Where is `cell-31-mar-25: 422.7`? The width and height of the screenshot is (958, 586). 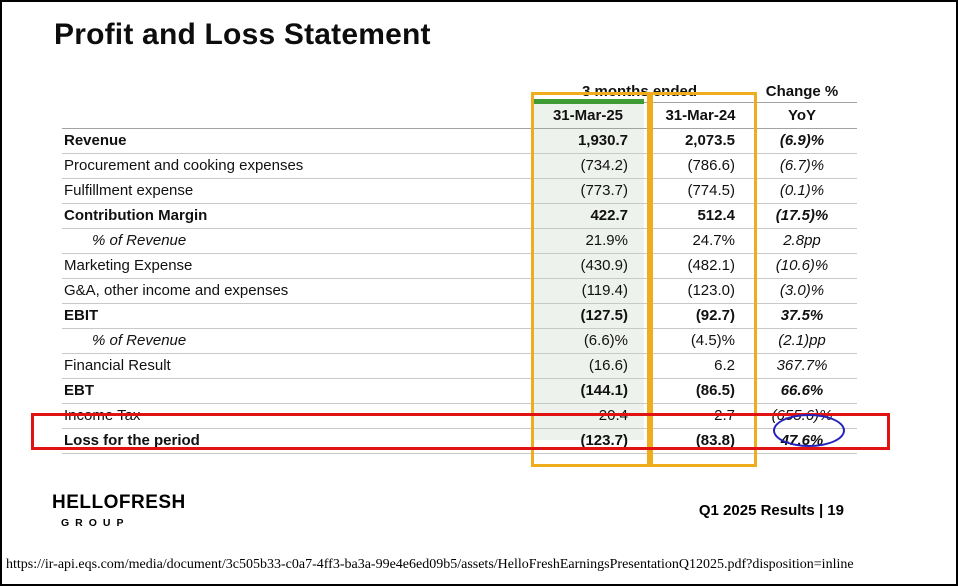 cell-31-mar-25: 422.7 is located at coordinates (609, 215).